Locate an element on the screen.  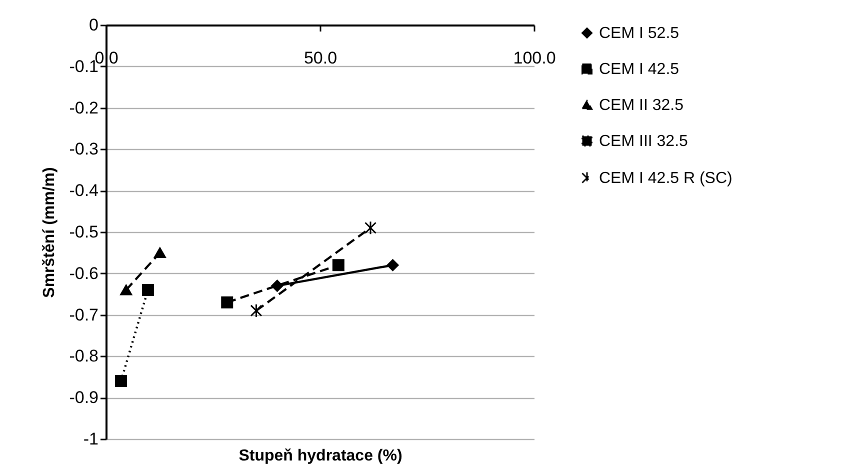
y-tick-label: -0.6 is located at coordinates (83, 273).